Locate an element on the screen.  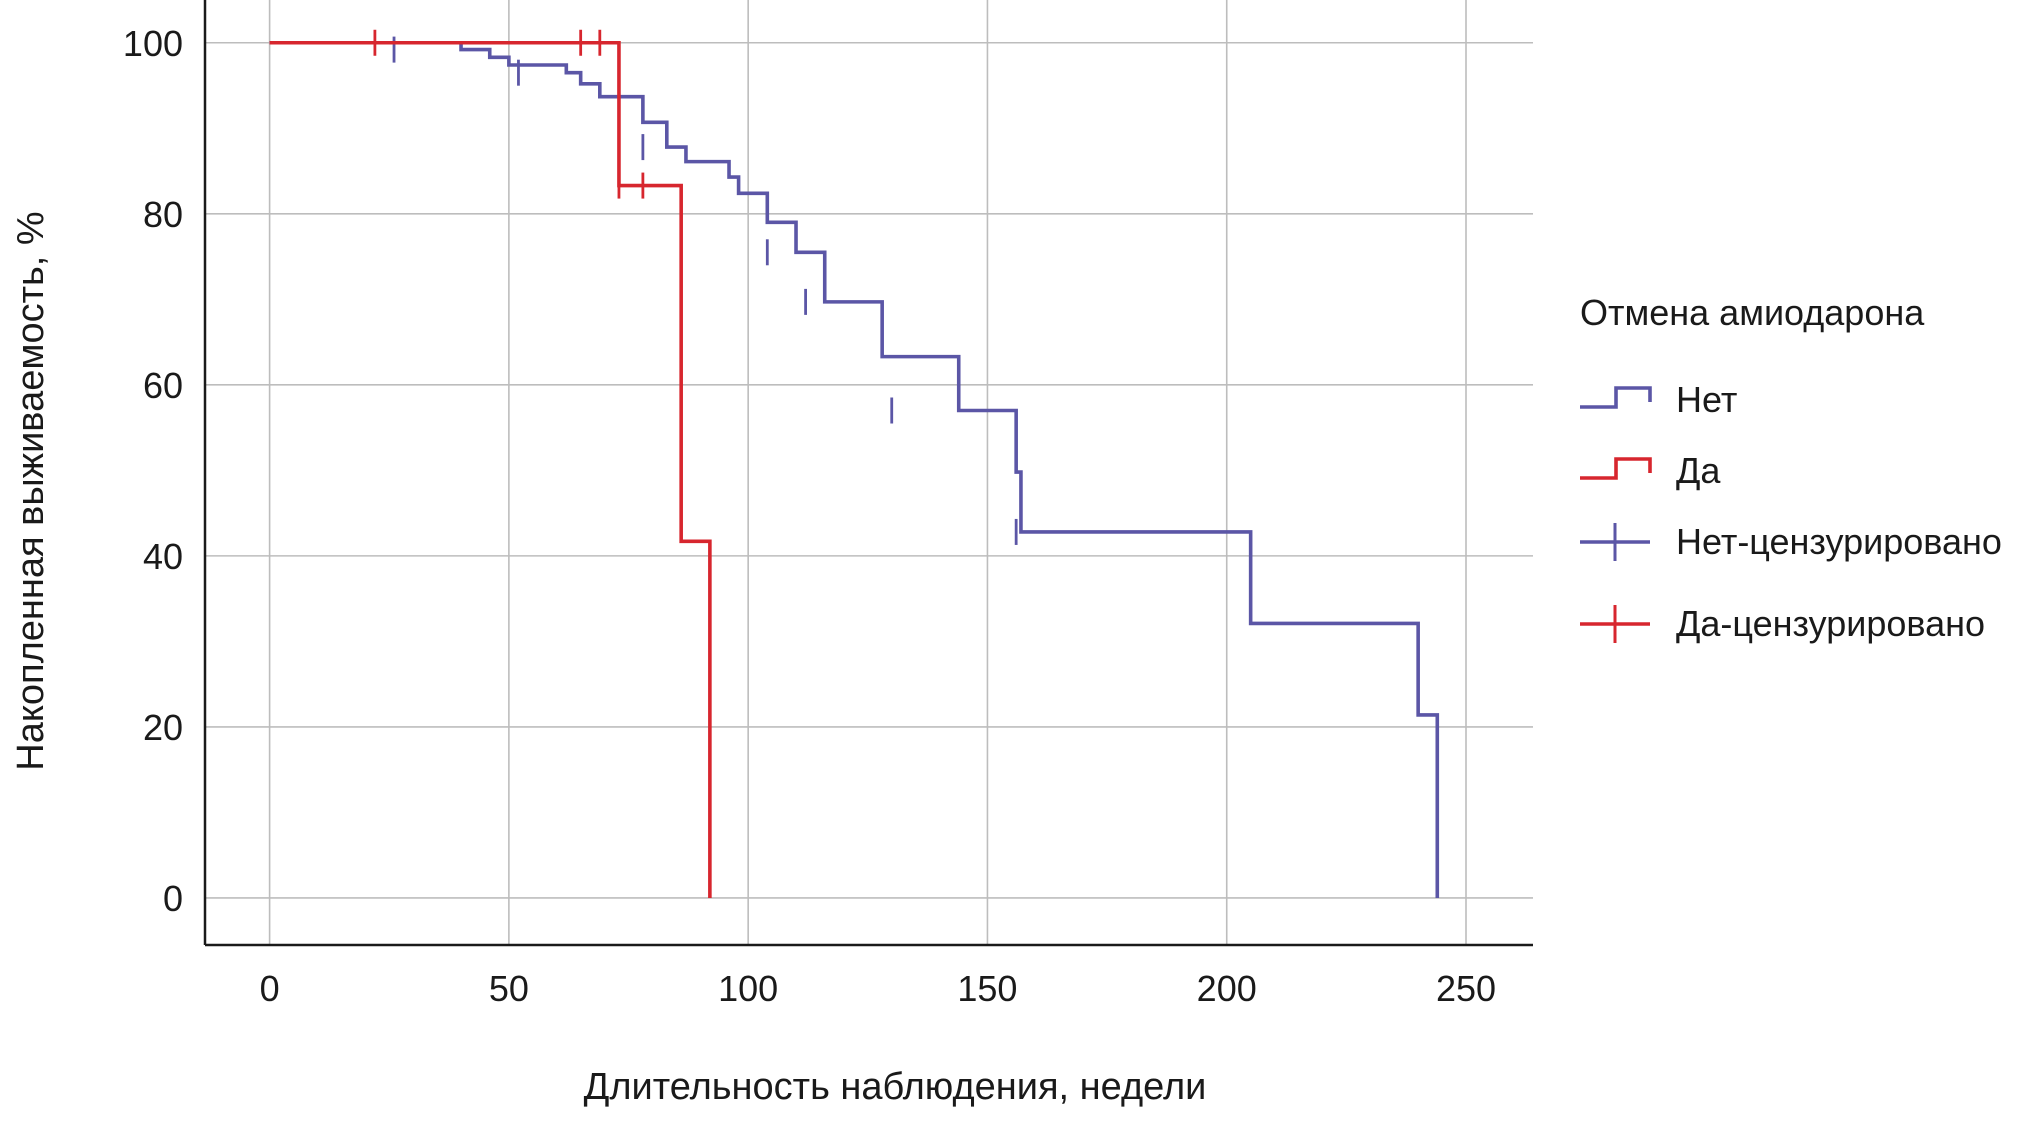
legend-label: Да is located at coordinates (1698, 470).